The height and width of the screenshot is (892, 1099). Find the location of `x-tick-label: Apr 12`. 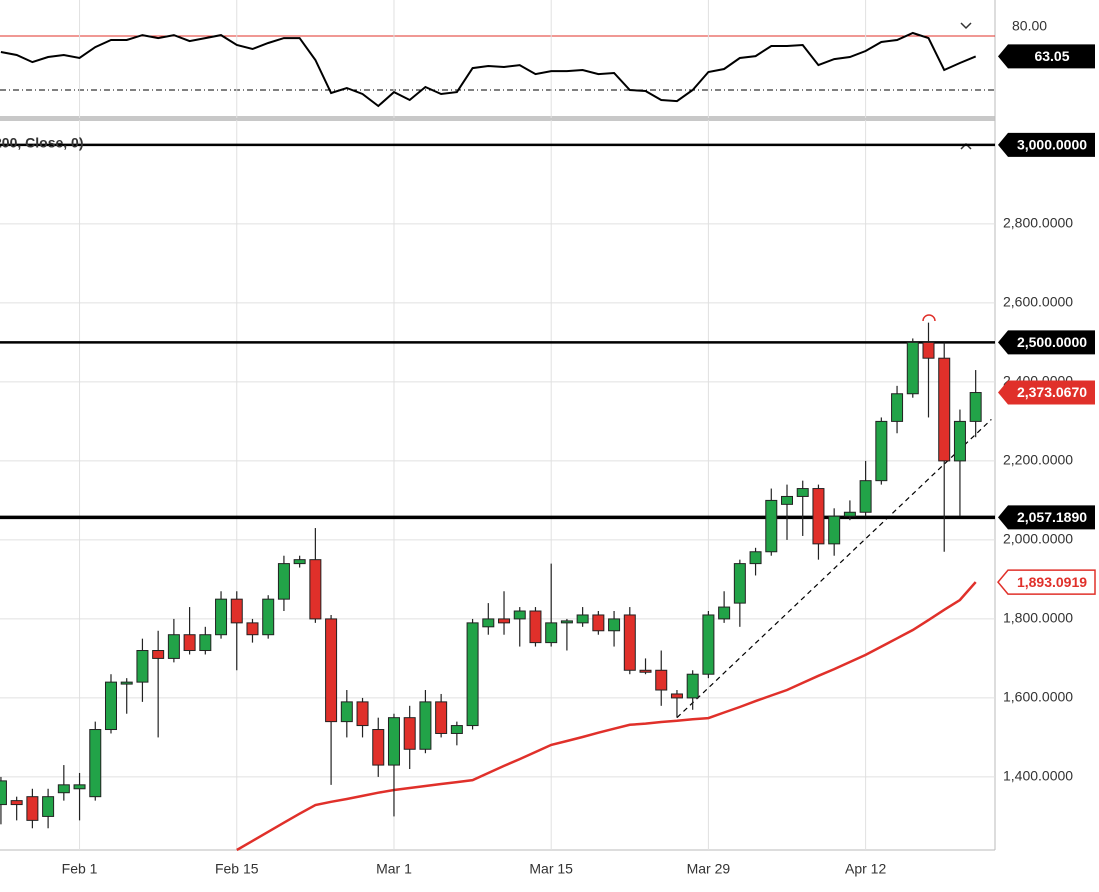

x-tick-label: Apr 12 is located at coordinates (865, 869).